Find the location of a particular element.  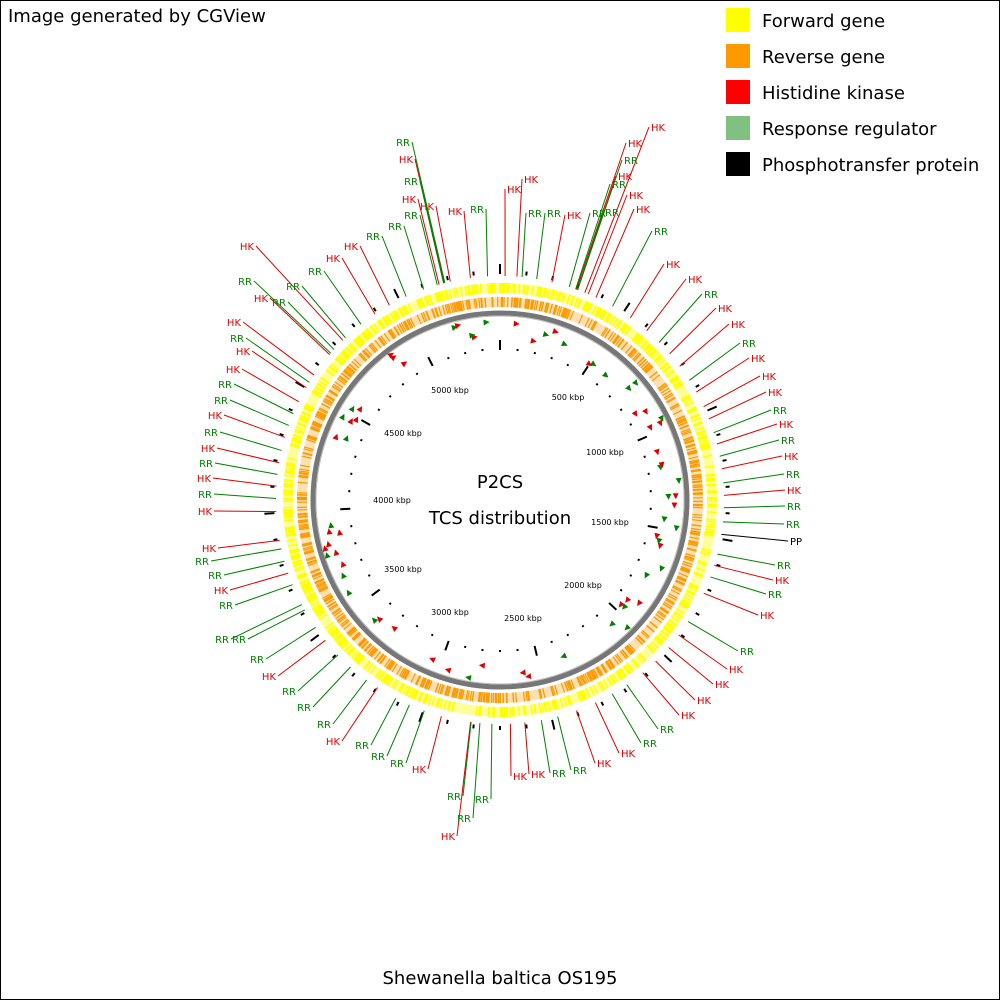

legend-label: Response regulator is located at coordinates (849, 129).